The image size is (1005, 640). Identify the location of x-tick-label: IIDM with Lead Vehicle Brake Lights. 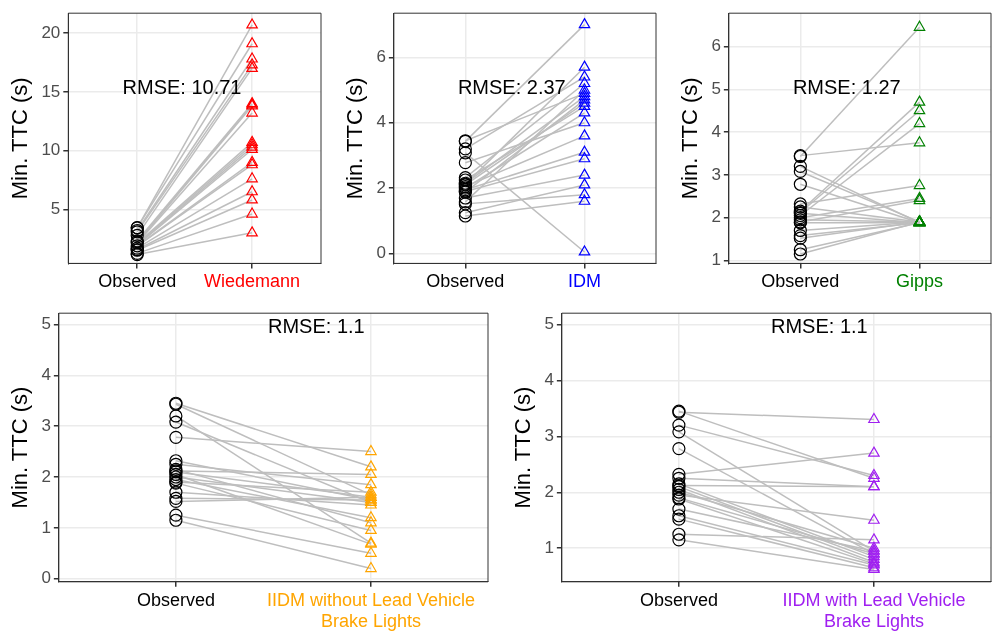
(873, 610).